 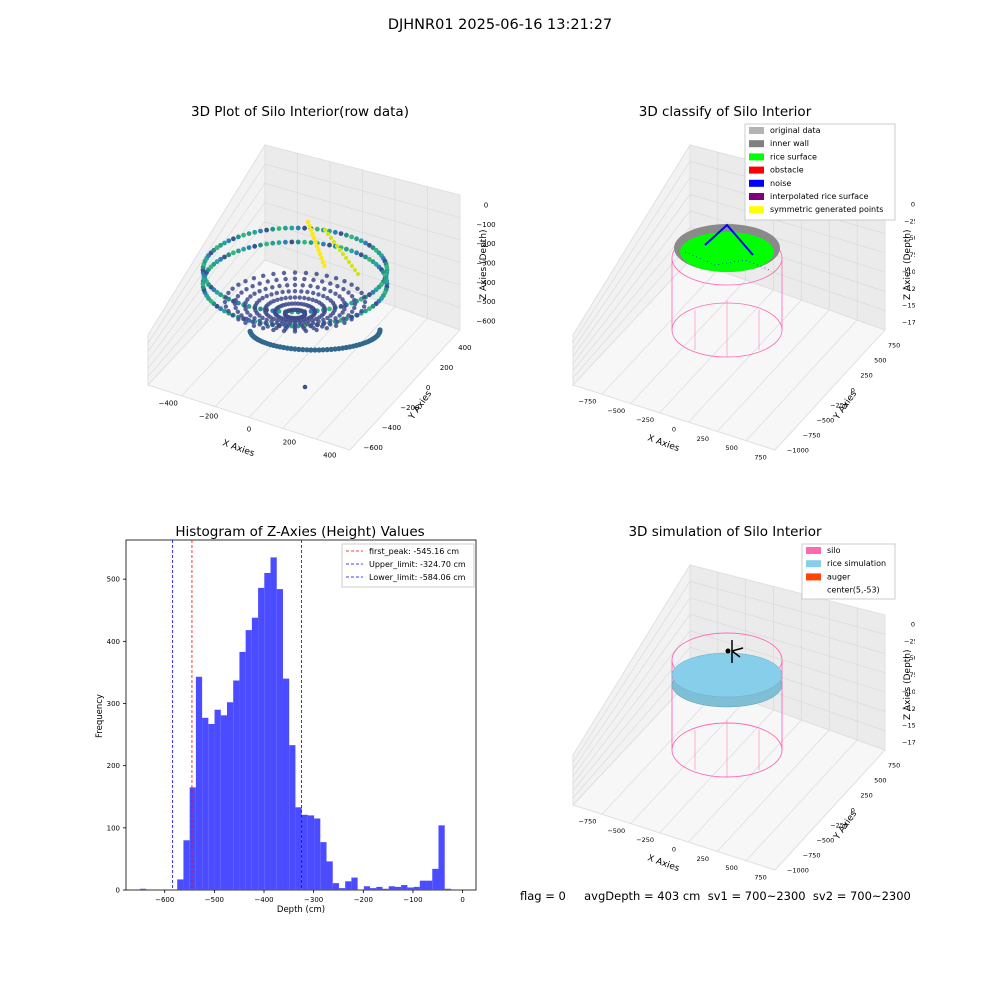 What do you see at coordinates (908, 306) in the screenshot?
I see `classify-z-tick: −1500` at bounding box center [908, 306].